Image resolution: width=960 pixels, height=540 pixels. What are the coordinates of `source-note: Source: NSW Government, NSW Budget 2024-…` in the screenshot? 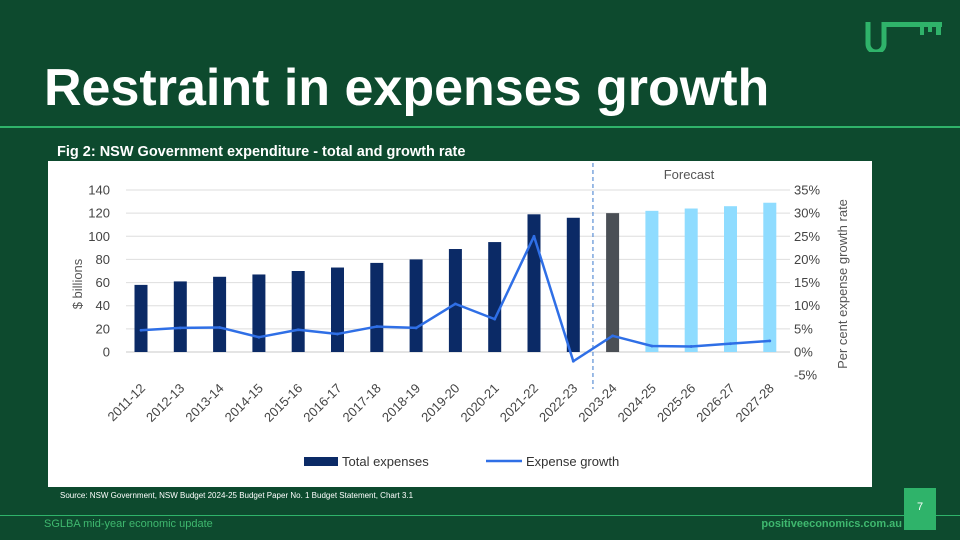 It's located at (237, 495).